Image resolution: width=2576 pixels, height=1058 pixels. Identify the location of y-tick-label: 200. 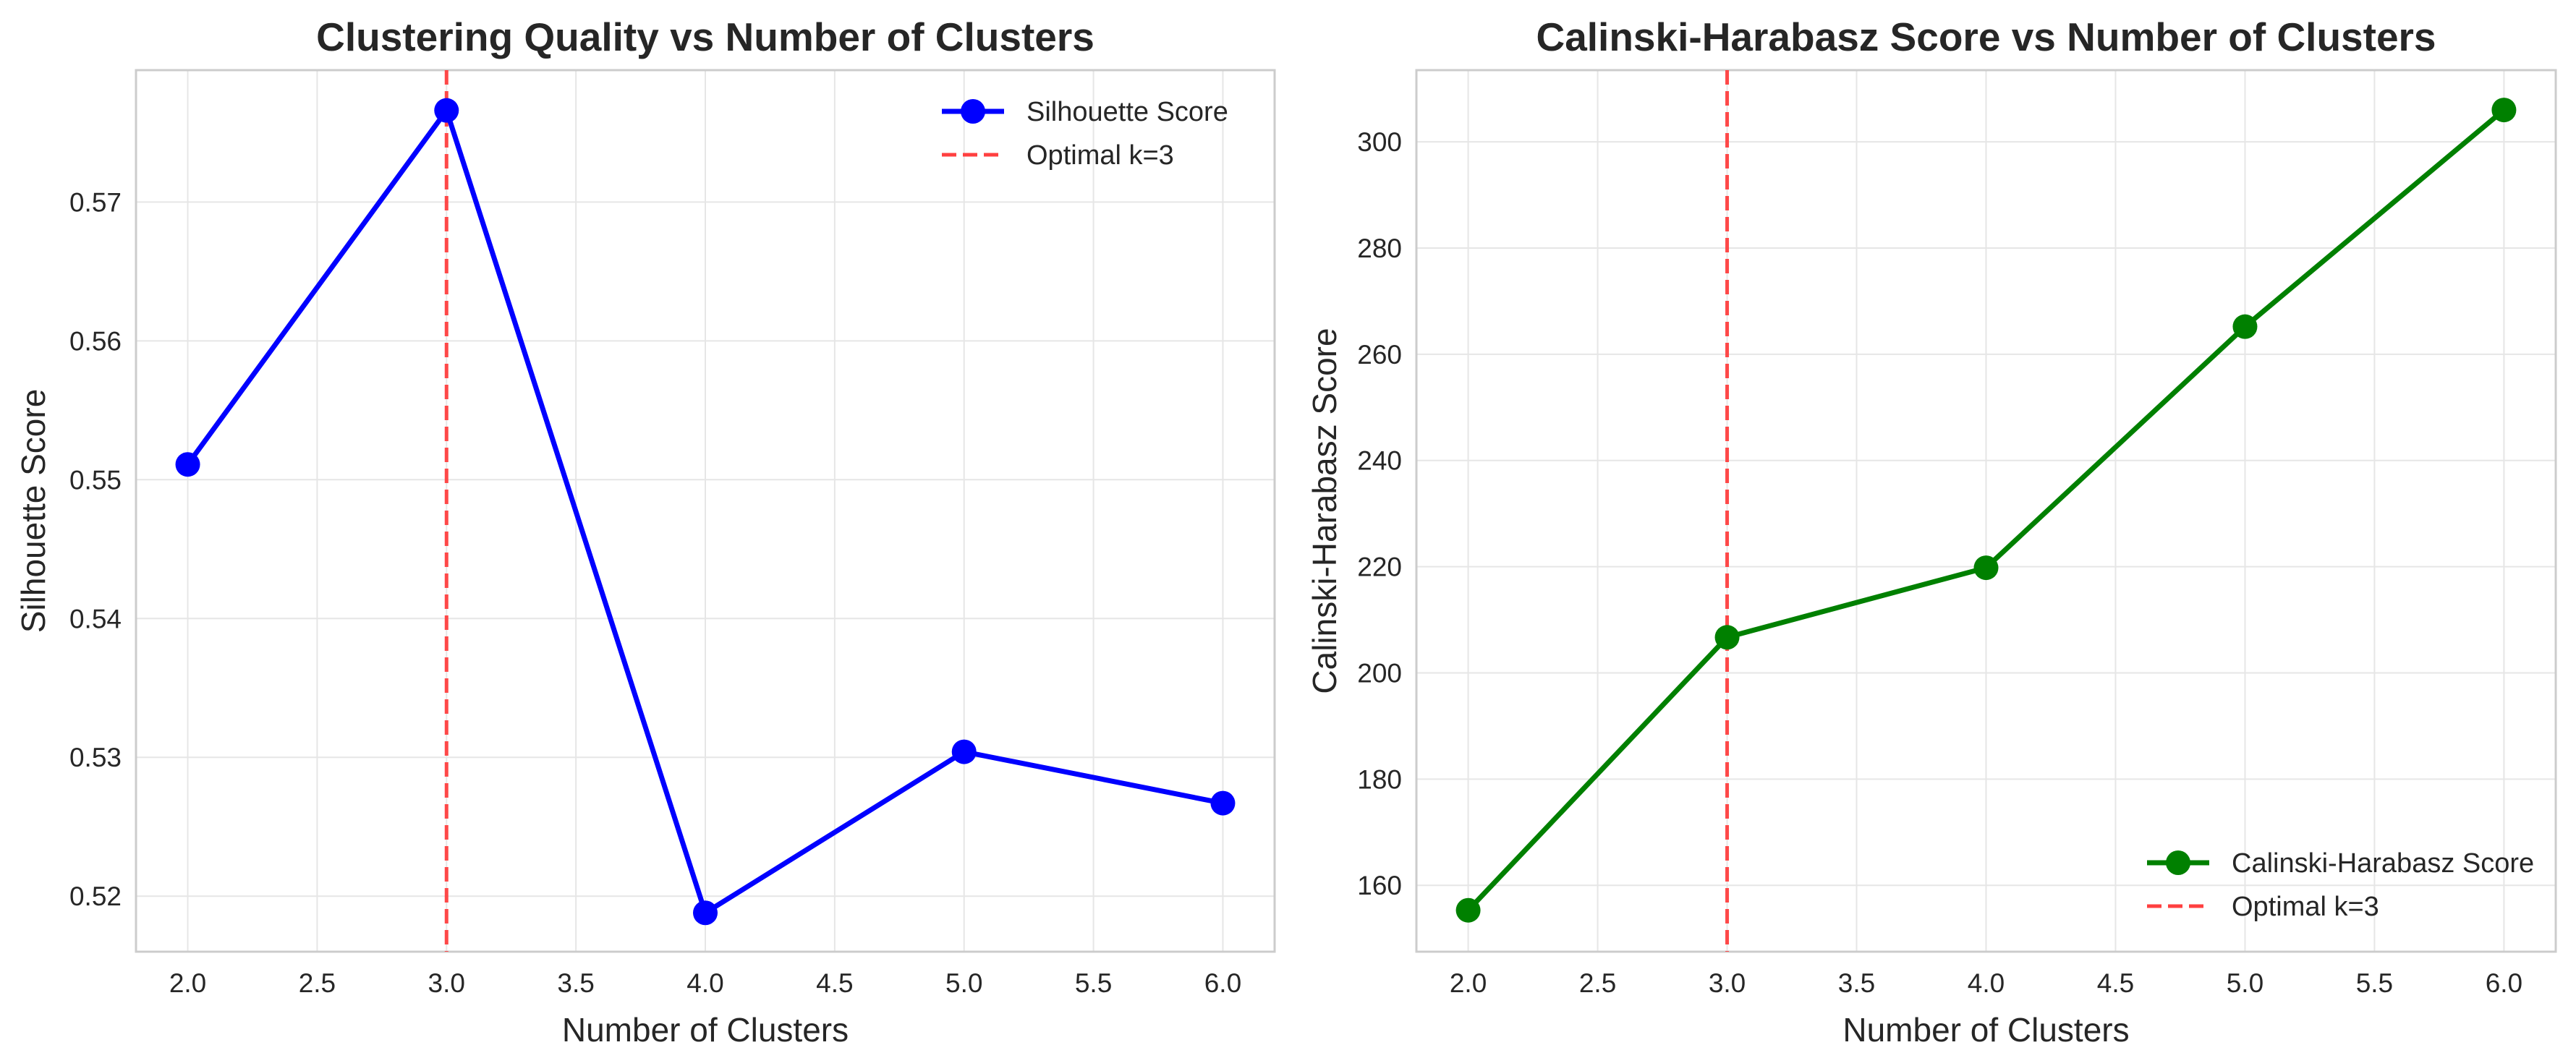
(1379, 673).